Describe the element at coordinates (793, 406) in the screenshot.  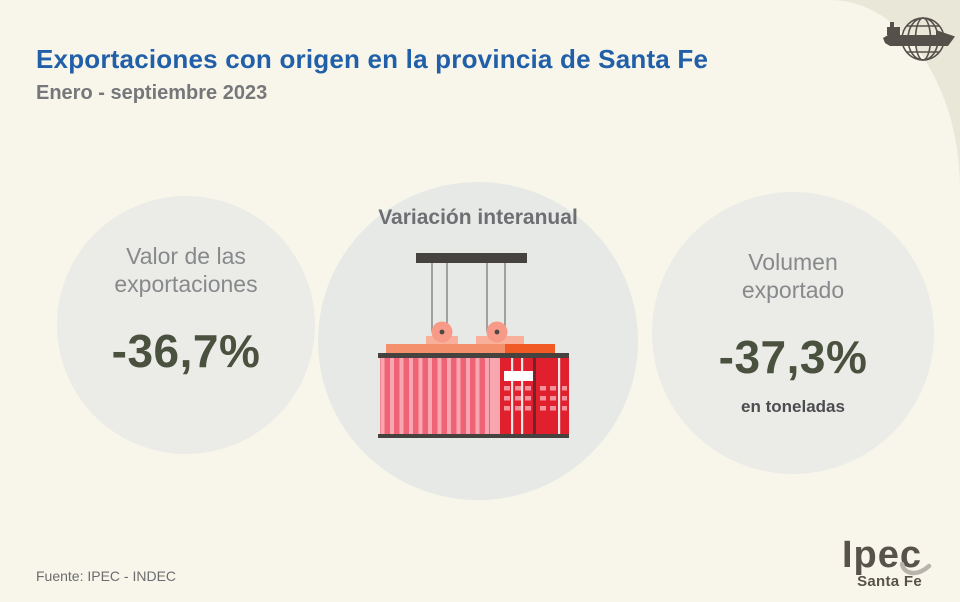
I see `export-volume-unit: en toneladas` at that location.